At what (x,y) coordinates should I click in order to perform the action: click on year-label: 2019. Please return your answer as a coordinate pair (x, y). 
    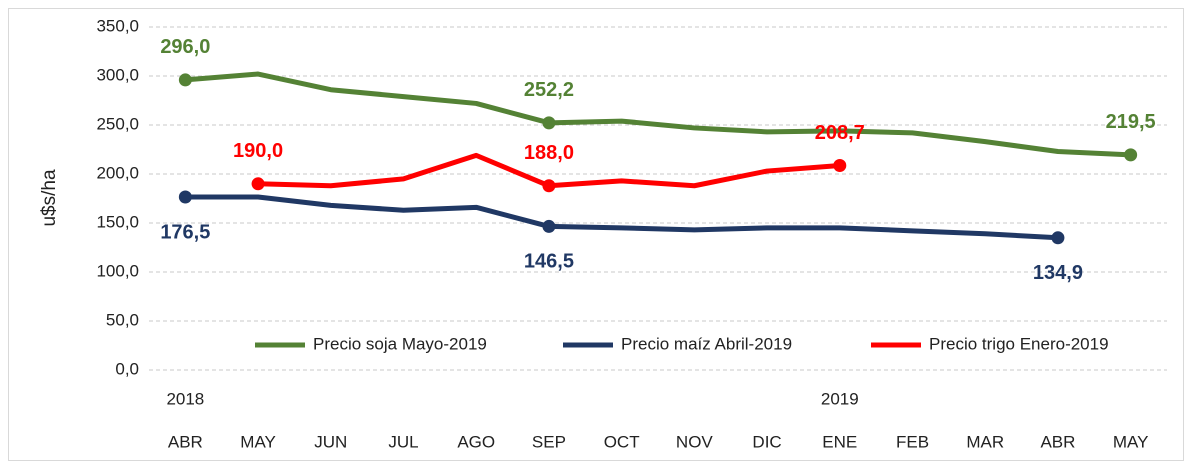
    Looking at the image, I should click on (840, 398).